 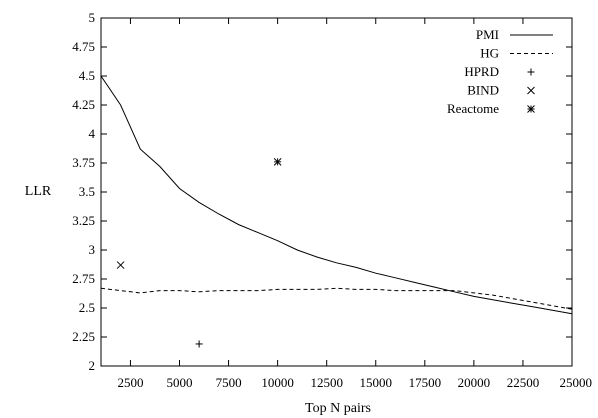 I want to click on y-tick-label: 3.5, so click(x=87, y=191).